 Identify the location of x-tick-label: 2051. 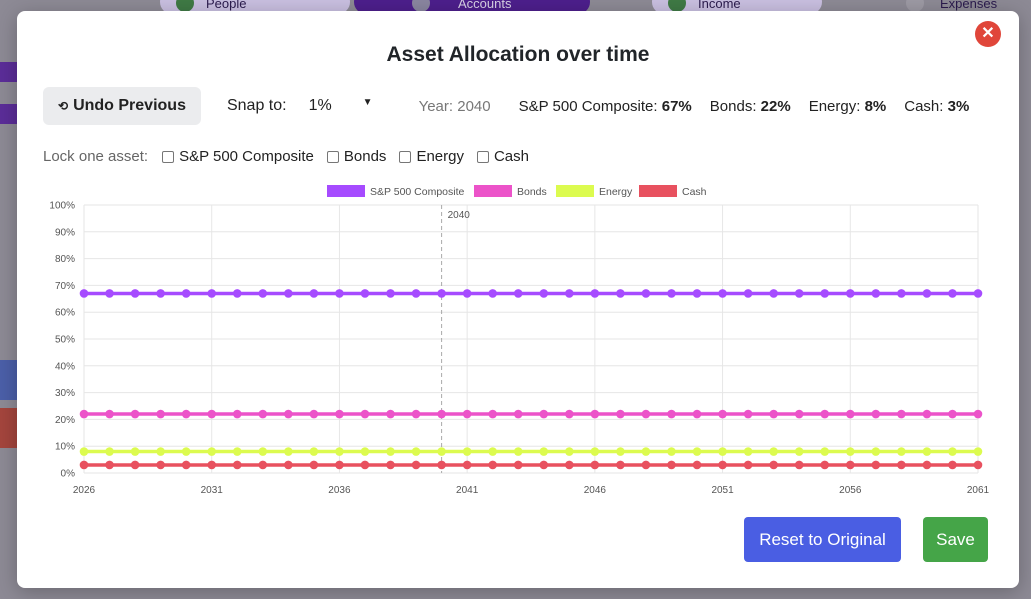
(722, 490).